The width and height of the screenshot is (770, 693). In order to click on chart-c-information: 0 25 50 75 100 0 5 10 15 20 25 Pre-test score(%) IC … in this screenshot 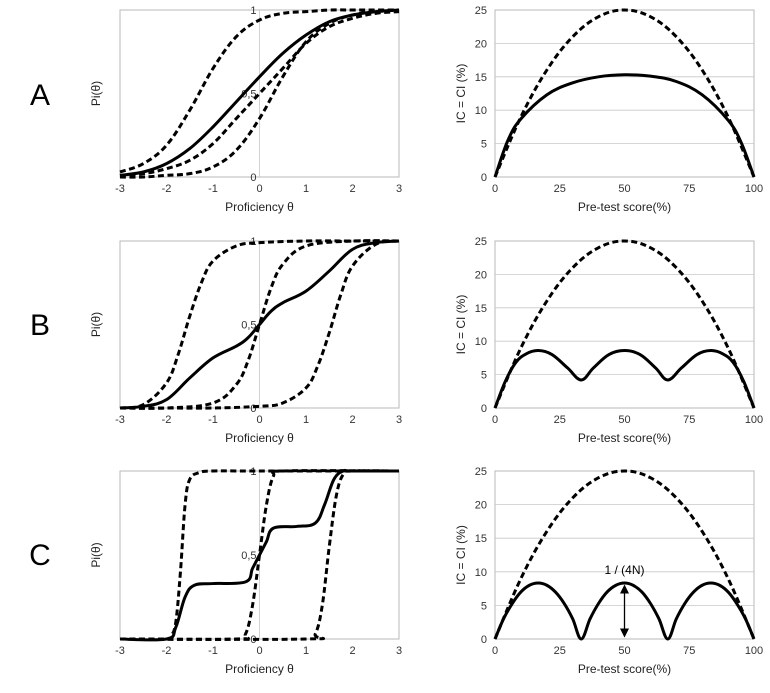, I will do `click(608, 571)`.